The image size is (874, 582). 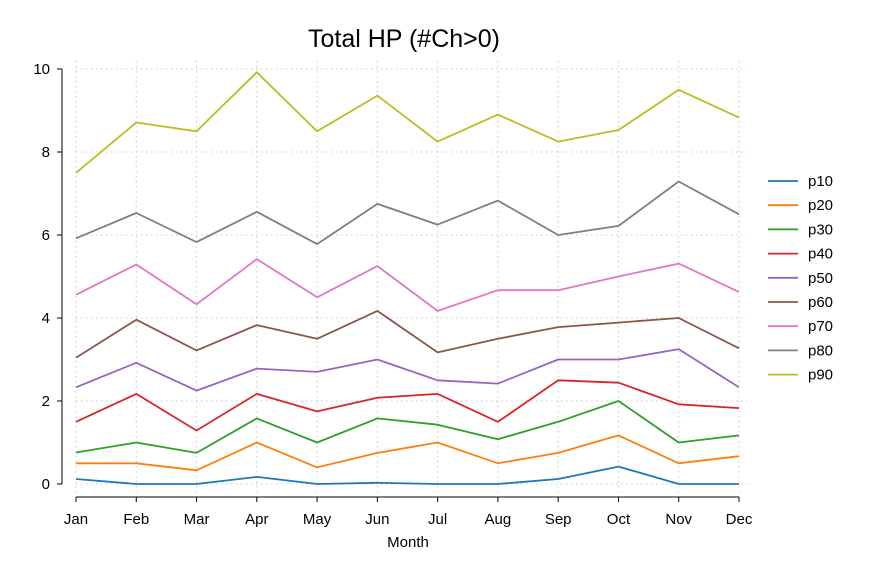 I want to click on y-tick-label: 6, so click(x=46, y=235).